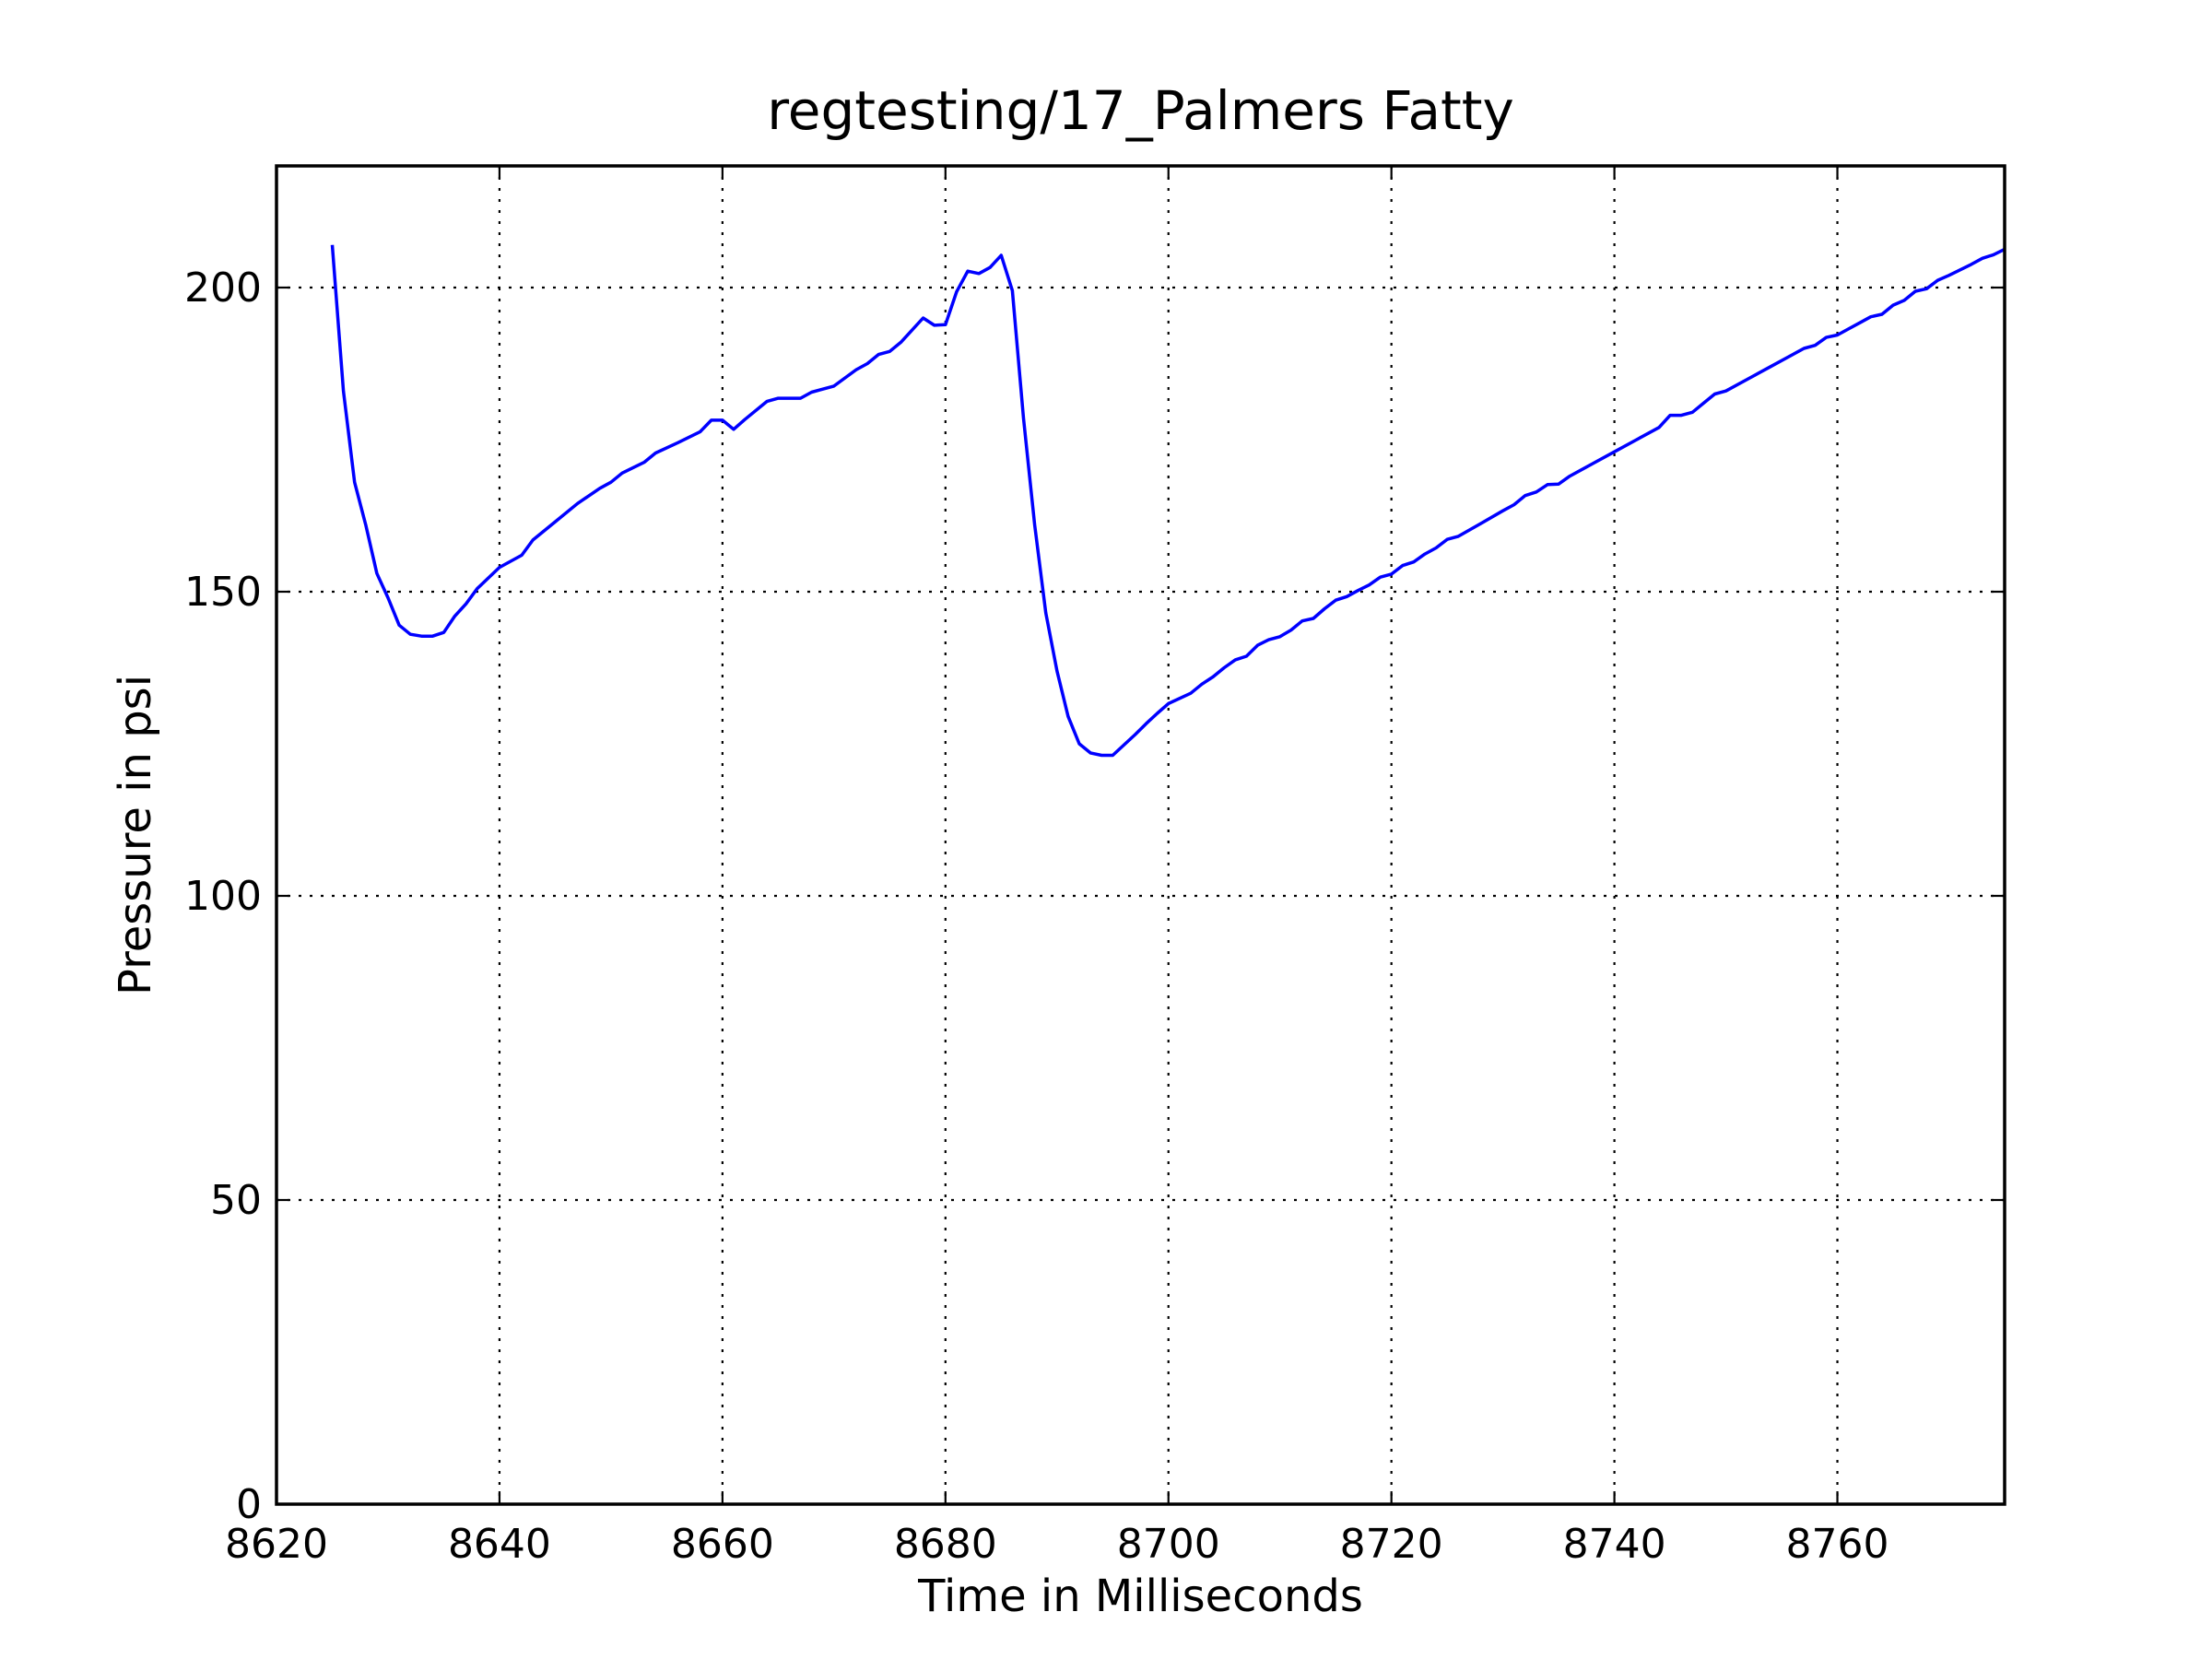  Describe the element at coordinates (1614, 1544) in the screenshot. I see `x-tick-label: 8740` at that location.